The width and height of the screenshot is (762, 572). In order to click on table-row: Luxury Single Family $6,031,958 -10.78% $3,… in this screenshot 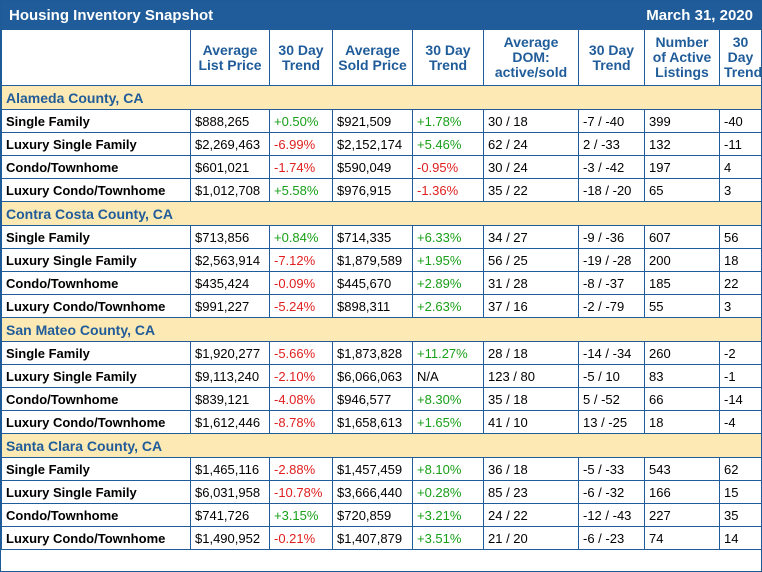, I will do `click(381, 492)`.